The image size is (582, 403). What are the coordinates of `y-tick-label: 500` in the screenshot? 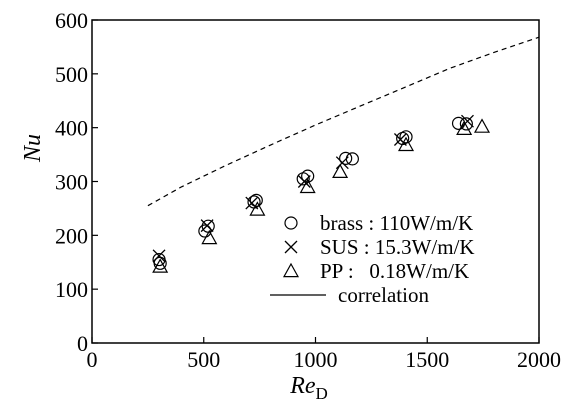 It's located at (71, 74).